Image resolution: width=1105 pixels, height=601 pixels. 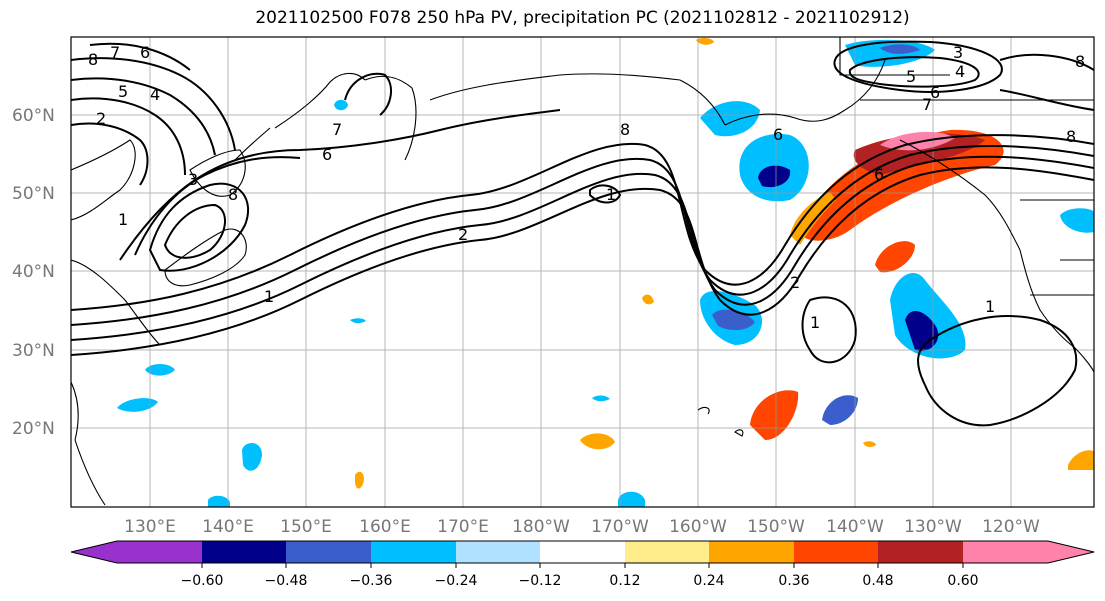 What do you see at coordinates (708, 581) in the screenshot?
I see `colorbar-tick-label: 0.24` at bounding box center [708, 581].